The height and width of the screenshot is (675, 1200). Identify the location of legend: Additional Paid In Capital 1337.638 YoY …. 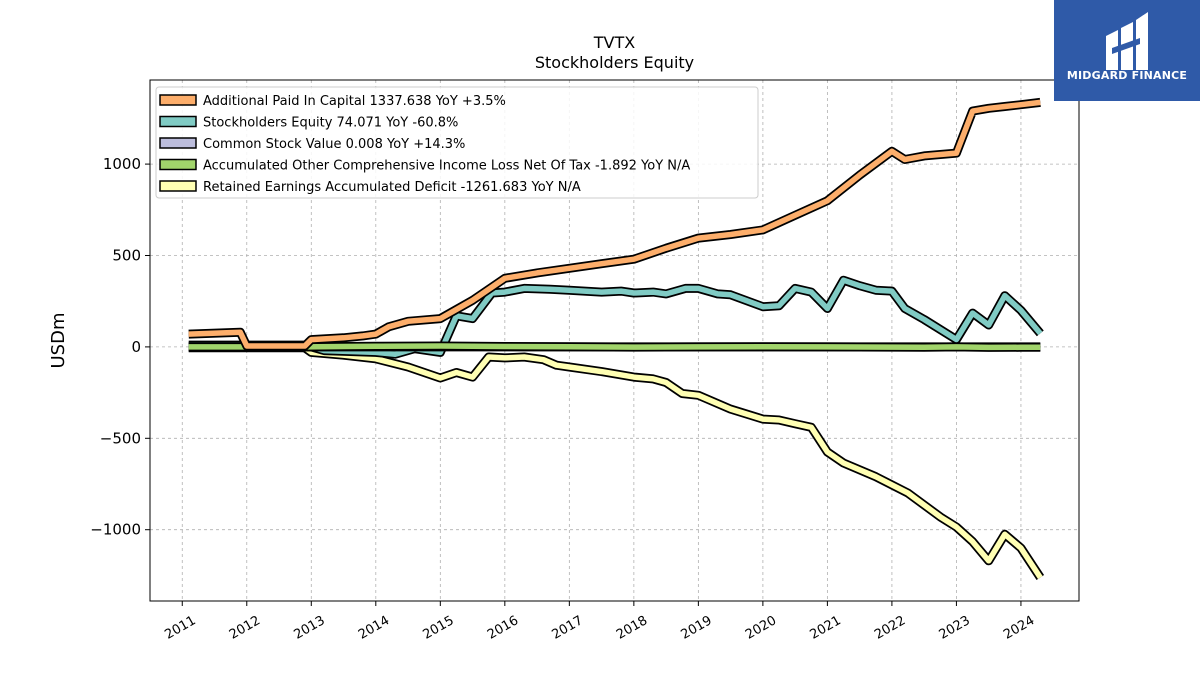
(457, 142).